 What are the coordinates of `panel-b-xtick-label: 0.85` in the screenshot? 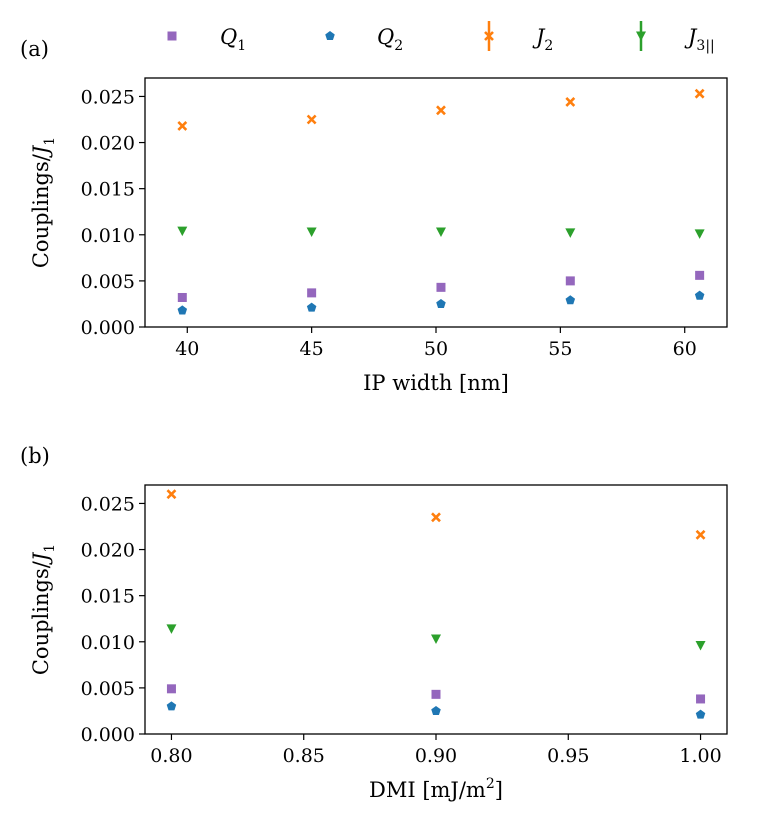 It's located at (304, 756).